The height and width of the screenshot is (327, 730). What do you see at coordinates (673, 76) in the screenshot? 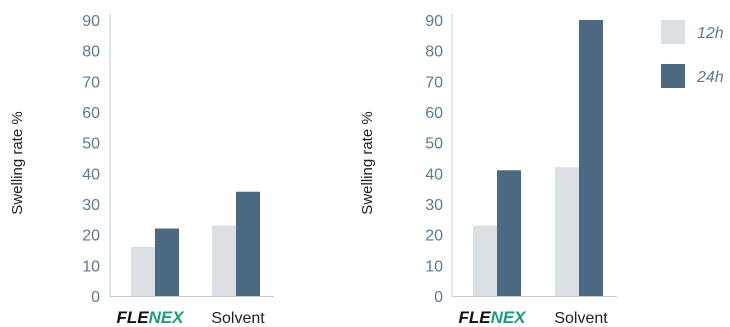
I see `legend-swatch-24h` at bounding box center [673, 76].